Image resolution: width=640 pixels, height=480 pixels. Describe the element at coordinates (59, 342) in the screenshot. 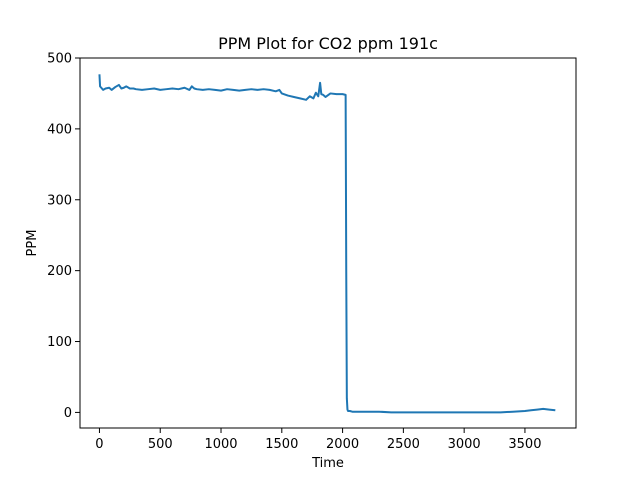

I see `y-tick-label: 100` at that location.